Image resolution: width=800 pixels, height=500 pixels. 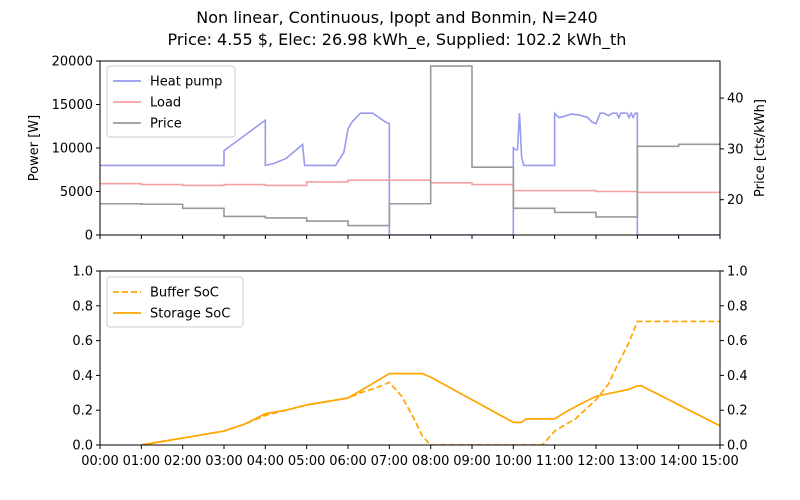 What do you see at coordinates (141, 461) in the screenshot?
I see `x-tick-label: 01:00` at bounding box center [141, 461].